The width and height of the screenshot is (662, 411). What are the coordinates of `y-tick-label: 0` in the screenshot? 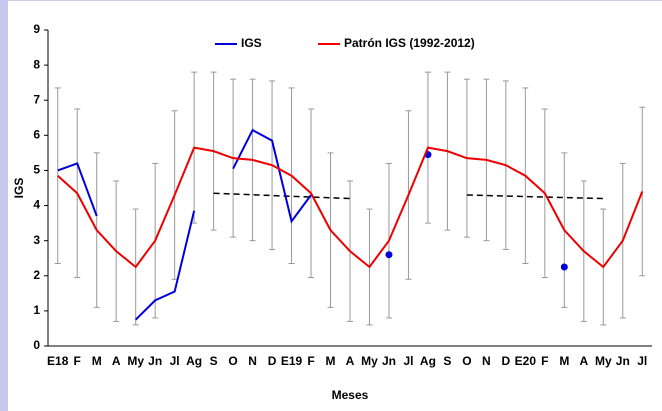 It's located at (36, 345).